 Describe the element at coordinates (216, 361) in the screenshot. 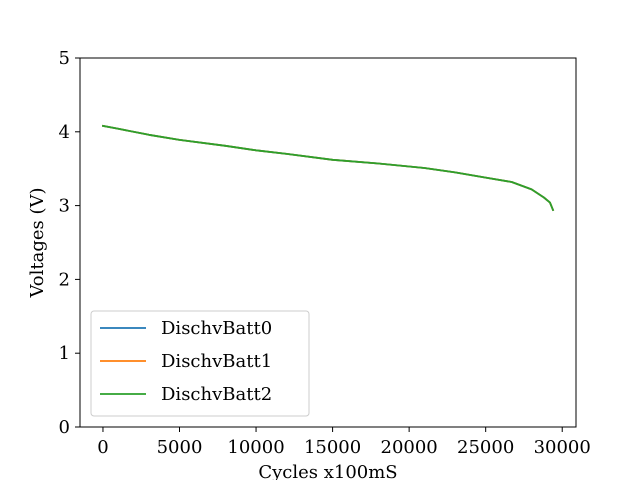

I see `legend-label: DischvBatt1` at that location.